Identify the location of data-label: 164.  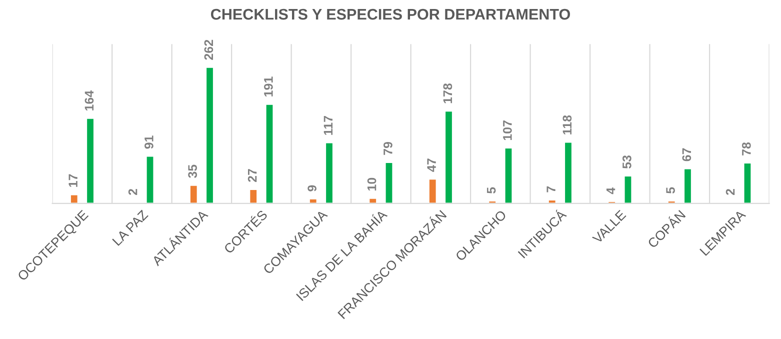
(89, 100).